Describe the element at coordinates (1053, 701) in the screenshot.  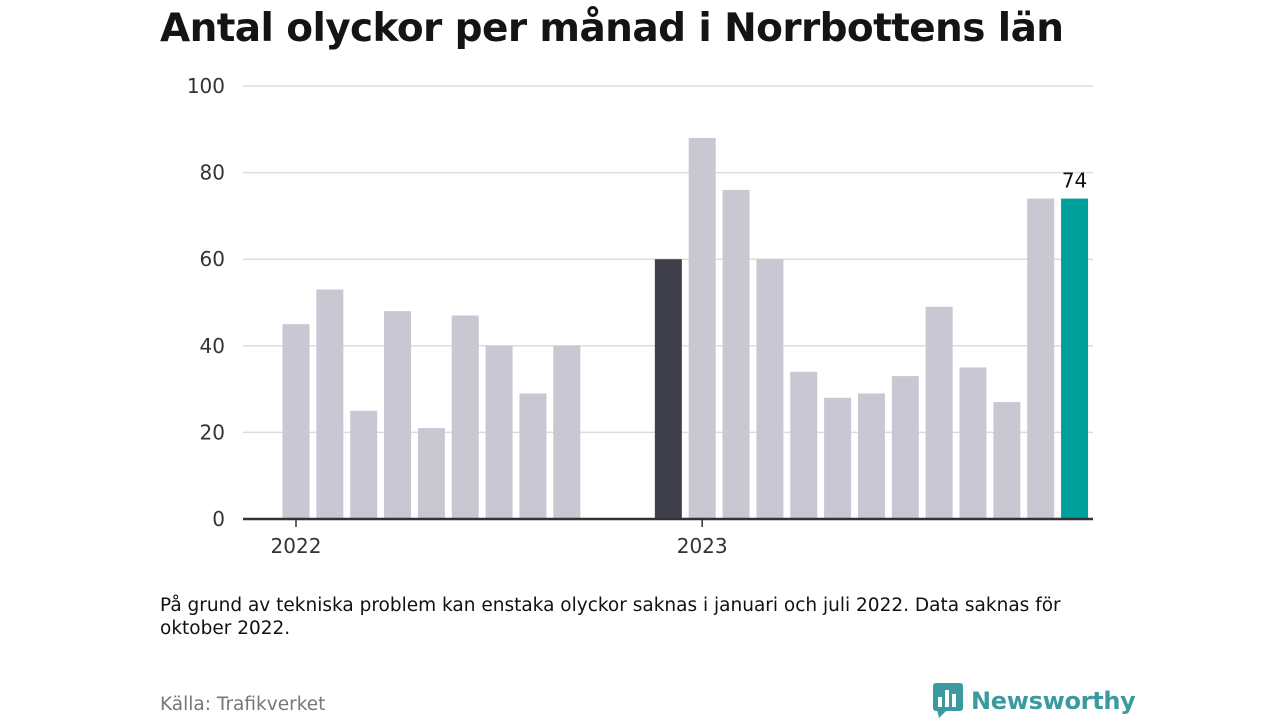
I see `brand-name: Newsworthy` at that location.